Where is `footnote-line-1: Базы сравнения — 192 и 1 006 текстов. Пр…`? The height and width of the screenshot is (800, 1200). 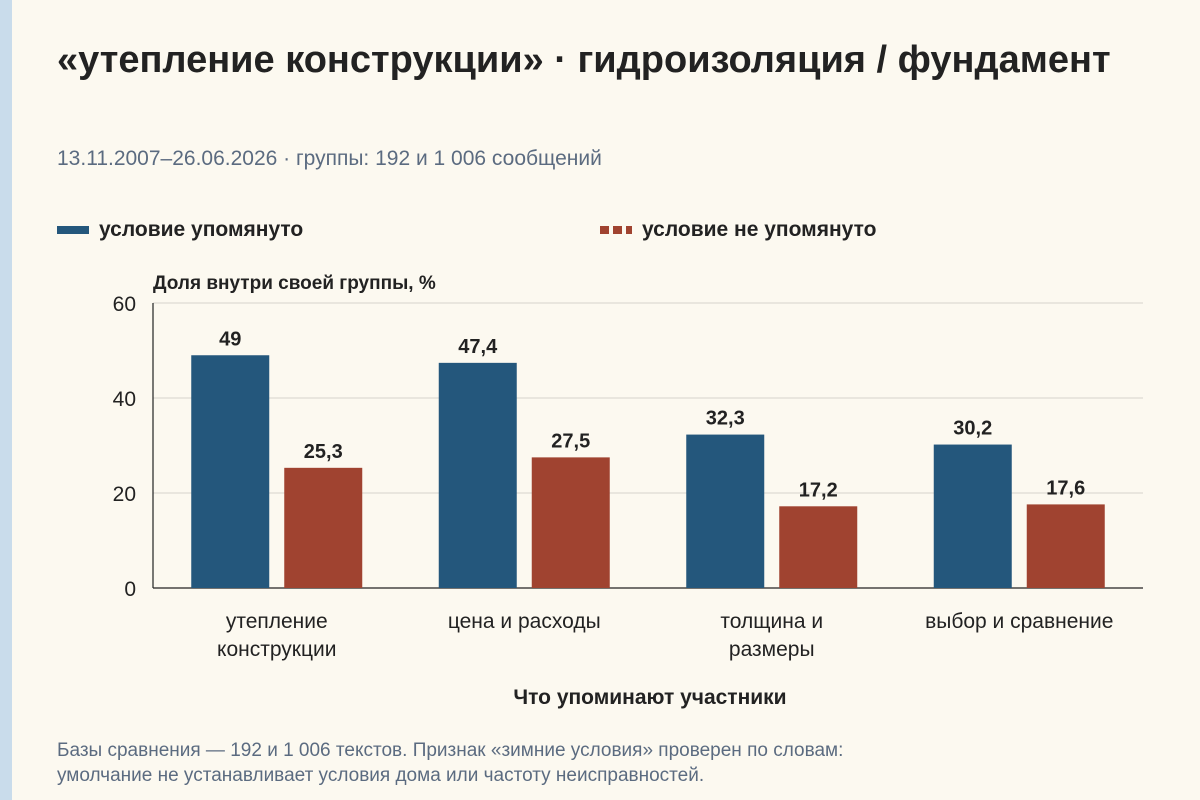
footnote-line-1: Базы сравнения — 192 и 1 006 текстов. Пр… is located at coordinates (450, 750).